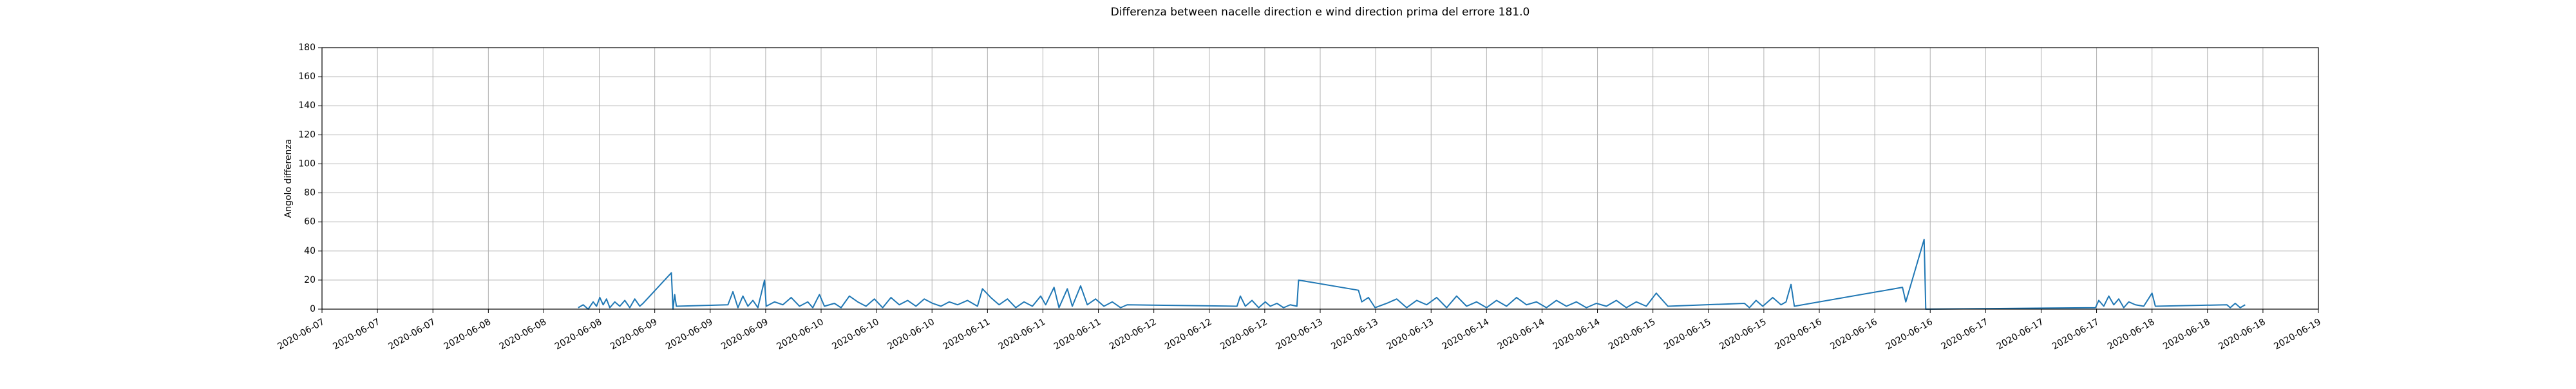 The image size is (2576, 389). Describe the element at coordinates (307, 163) in the screenshot. I see `y-tick-label: 100` at that location.